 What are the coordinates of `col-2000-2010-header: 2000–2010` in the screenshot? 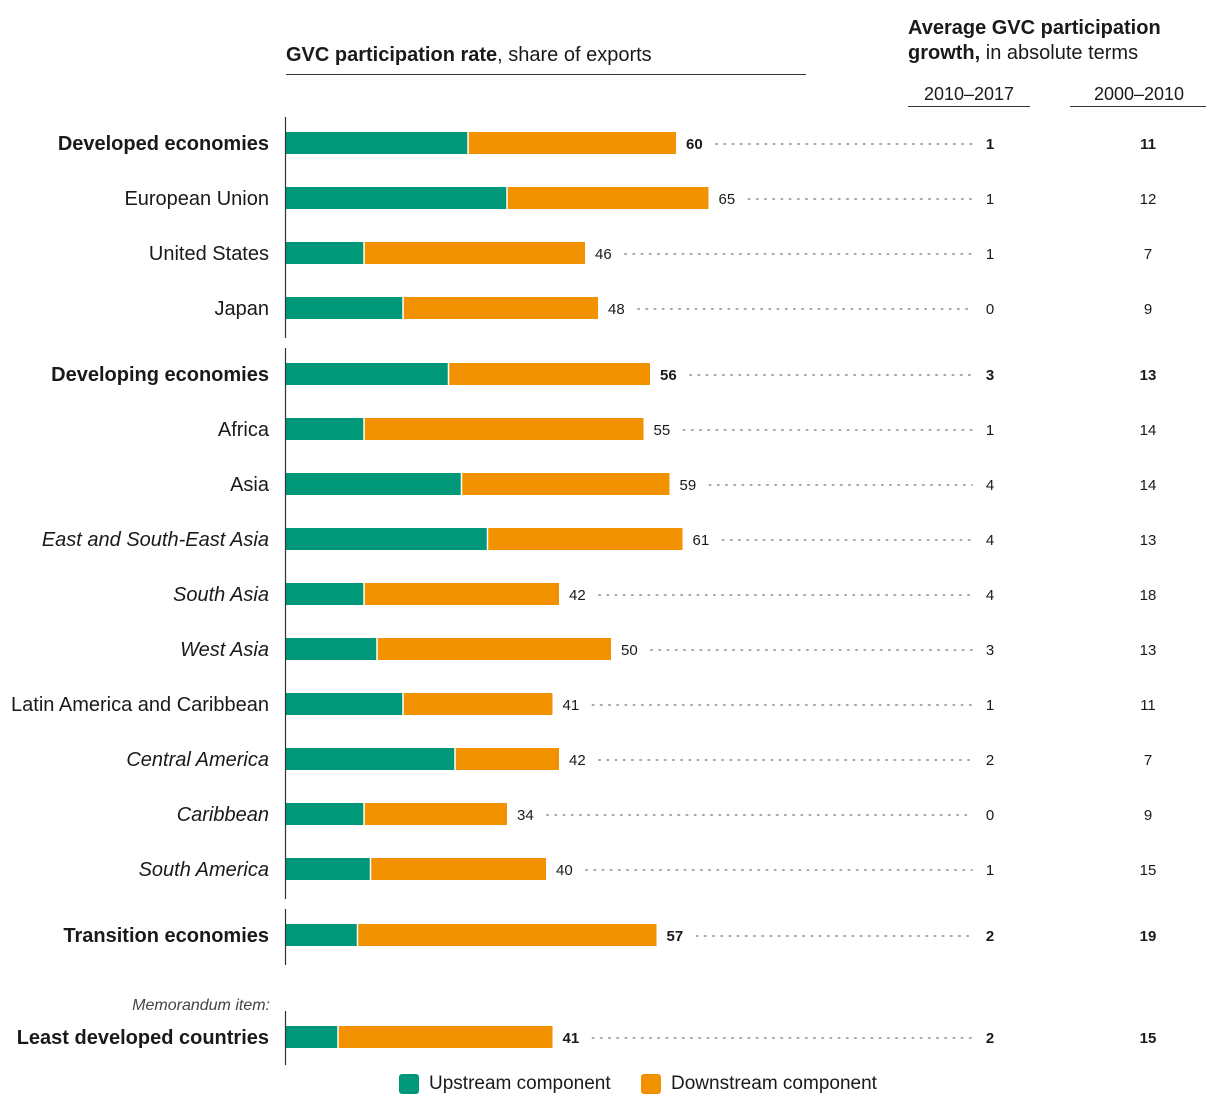 It's located at (1139, 94).